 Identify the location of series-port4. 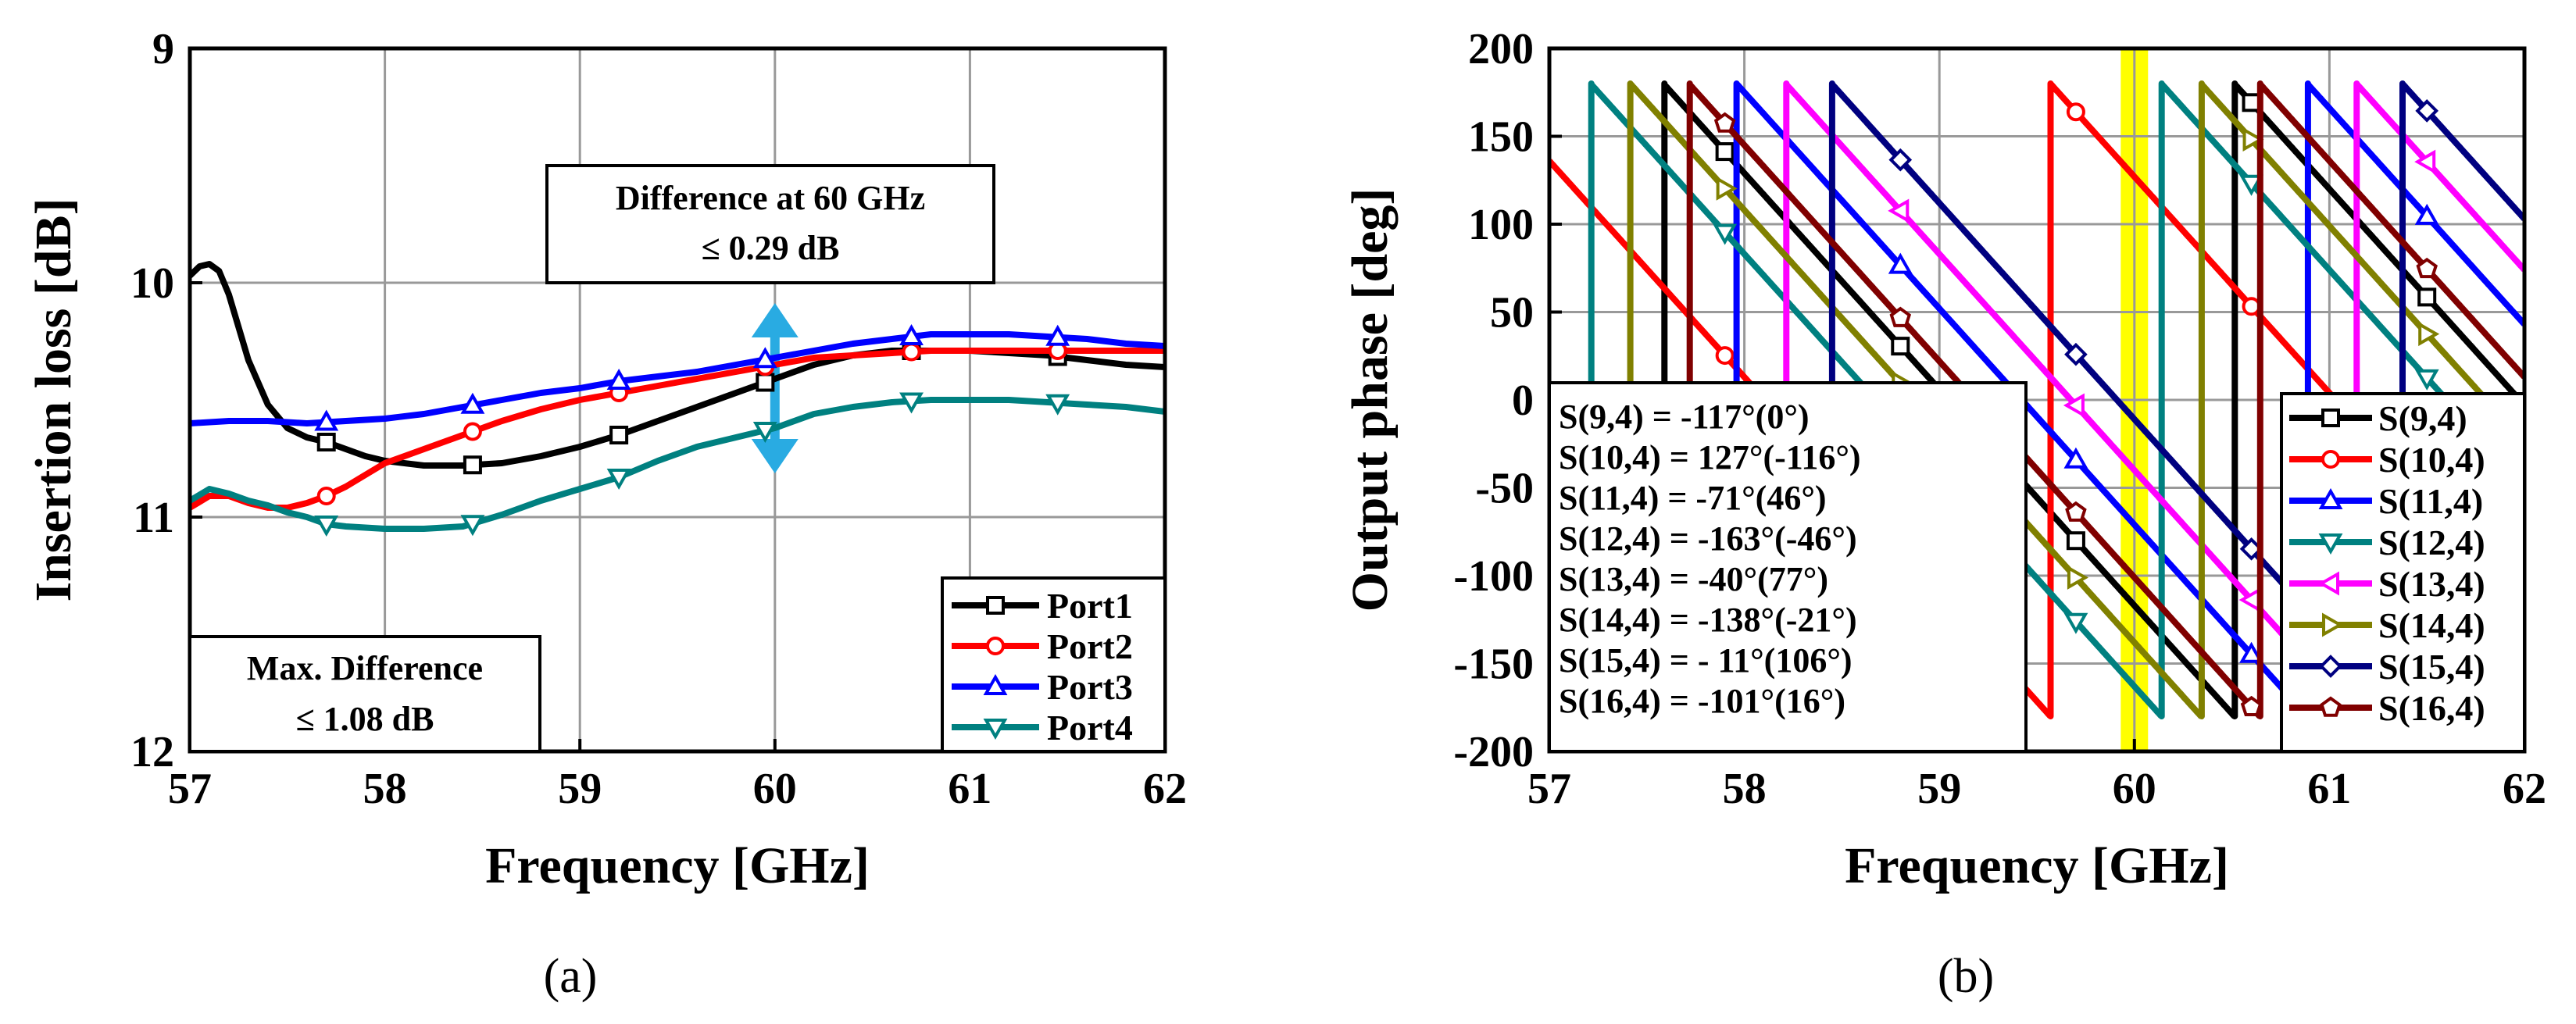
(678, 464).